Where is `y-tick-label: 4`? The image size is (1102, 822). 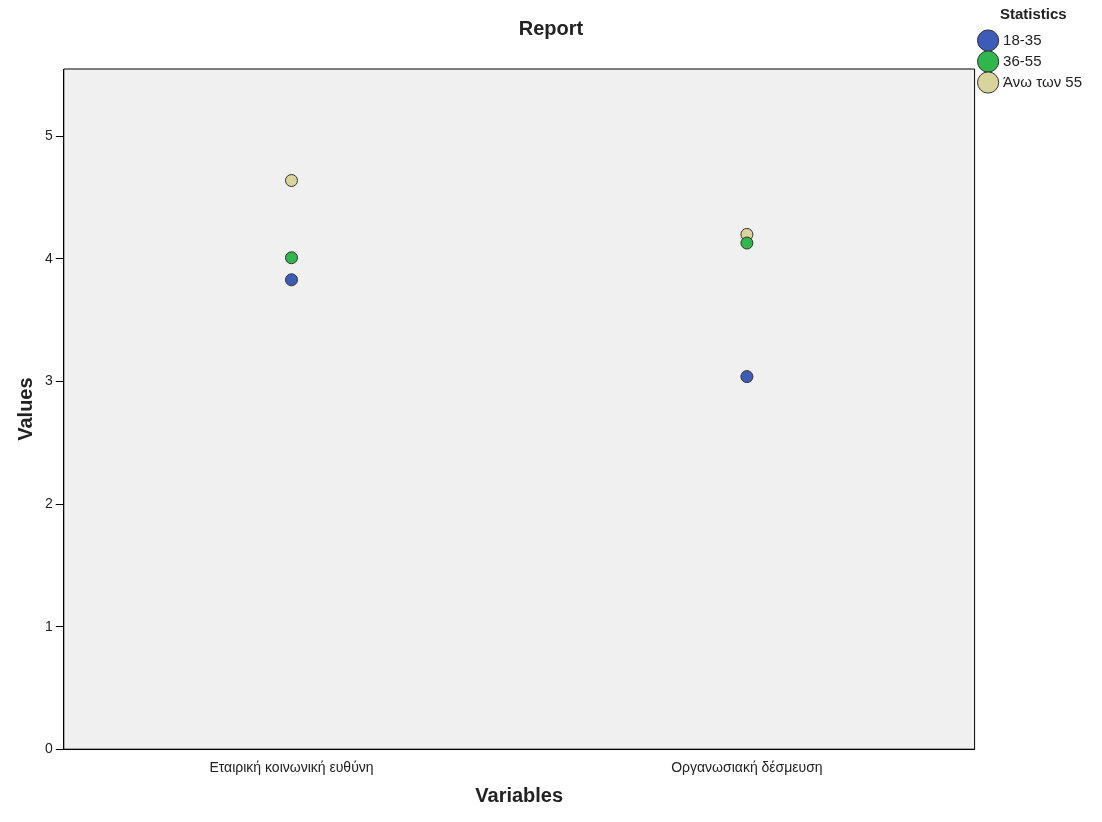
y-tick-label: 4 is located at coordinates (48, 257).